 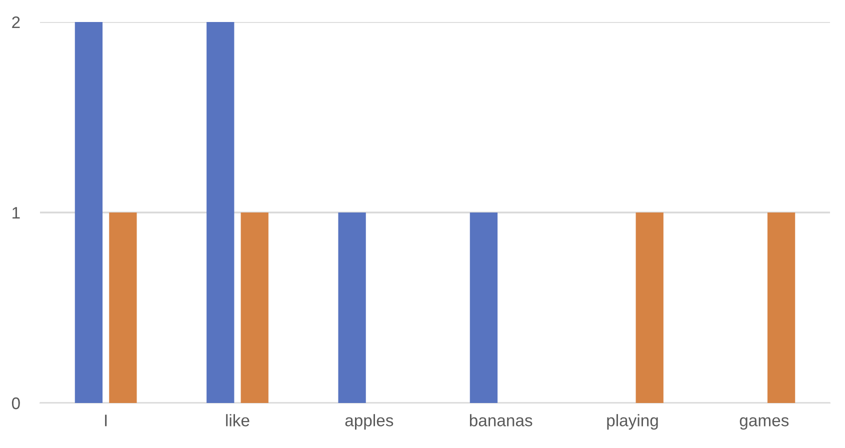 What do you see at coordinates (16, 403) in the screenshot?
I see `y-tick-label: 0` at bounding box center [16, 403].